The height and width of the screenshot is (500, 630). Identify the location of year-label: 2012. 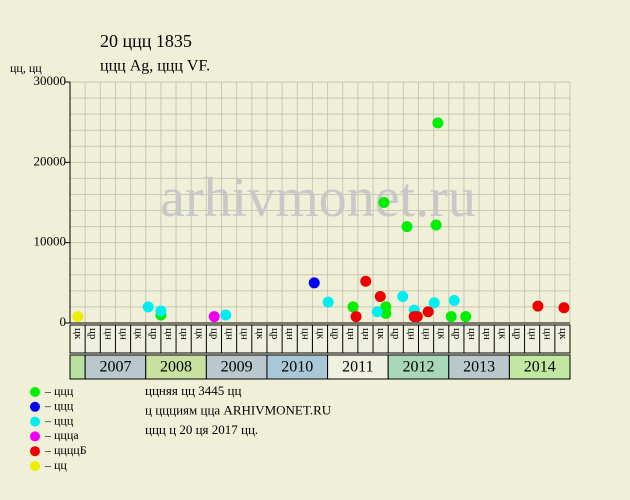
(418, 367).